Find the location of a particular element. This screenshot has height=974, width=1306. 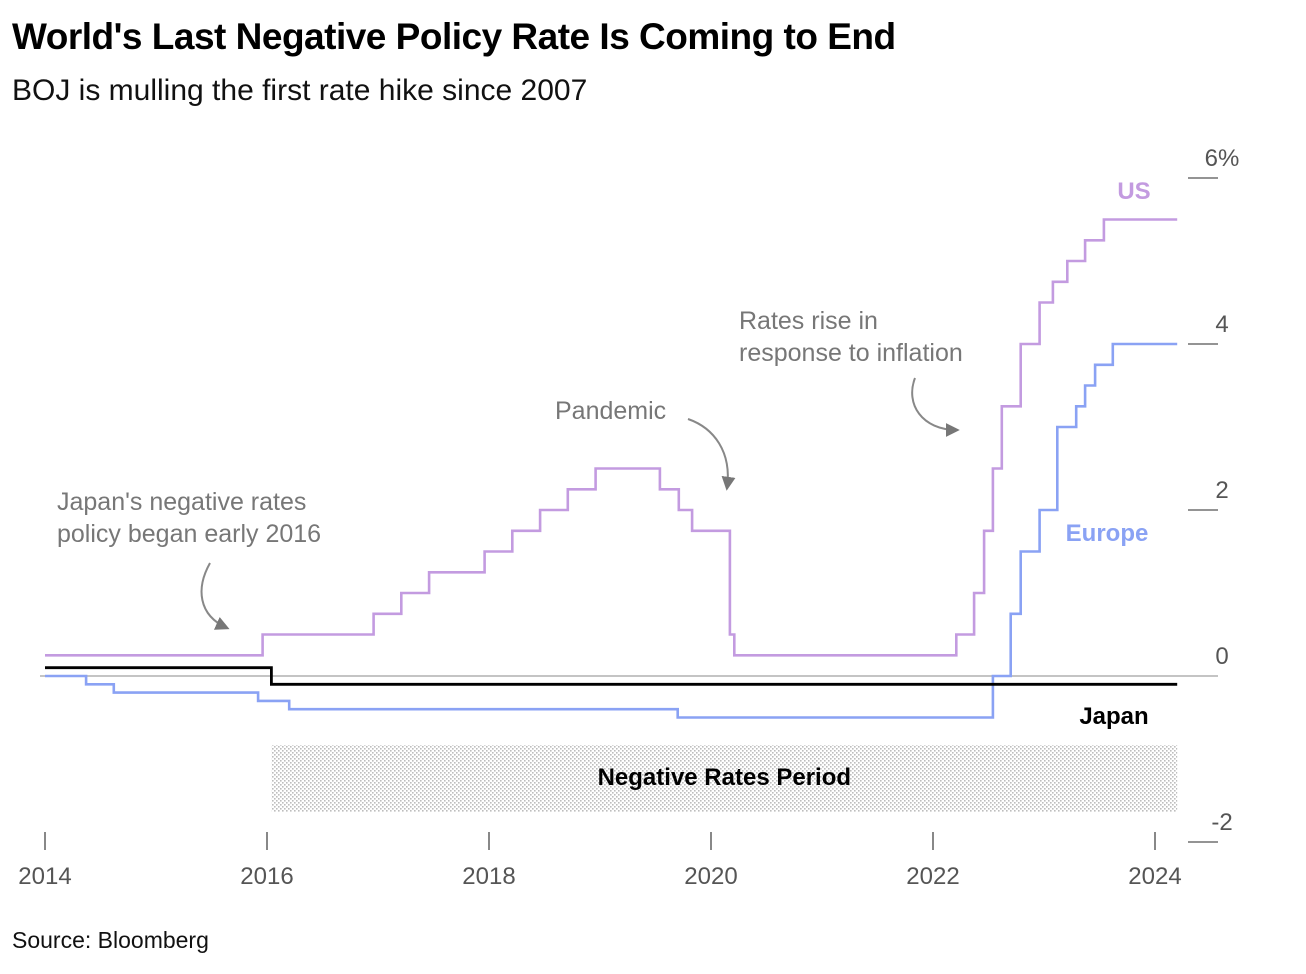

annotation-text: Pandemic is located at coordinates (610, 411).